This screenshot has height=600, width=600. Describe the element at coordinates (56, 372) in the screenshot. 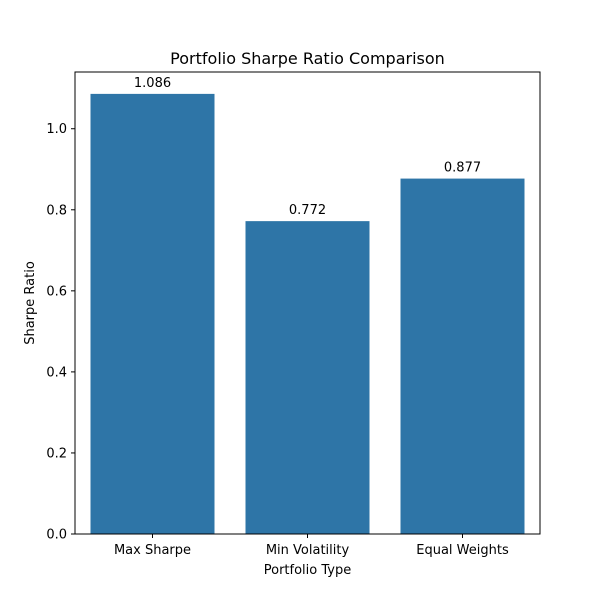

I see `y-tick-label-2: 0.4` at that location.